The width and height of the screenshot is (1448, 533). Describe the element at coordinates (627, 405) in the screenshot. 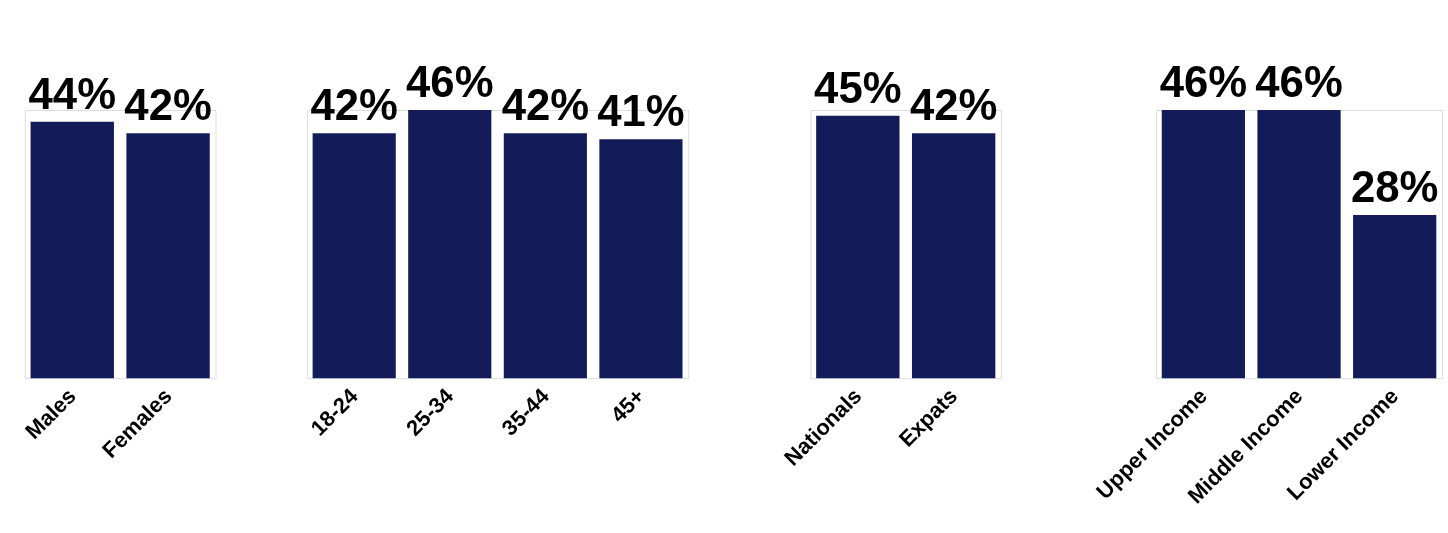

I see `x-tick-label: 45+` at that location.